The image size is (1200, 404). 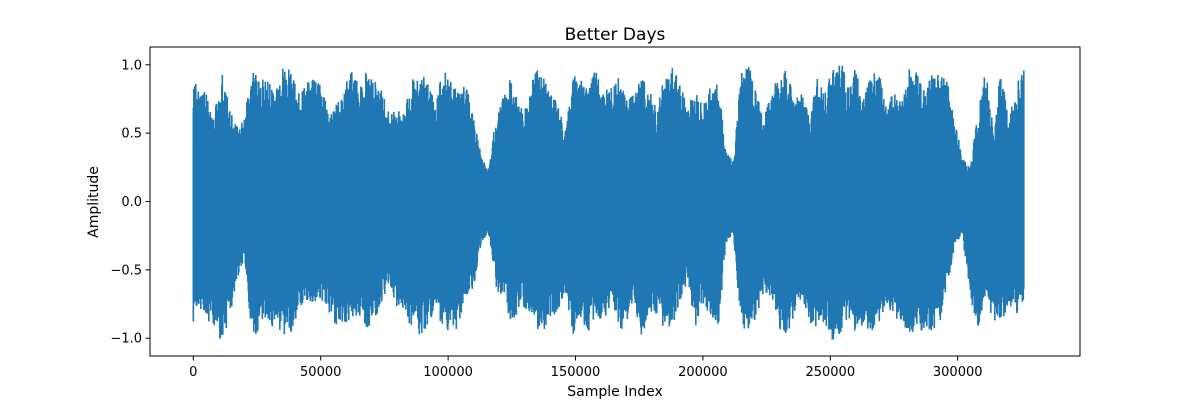 What do you see at coordinates (126, 339) in the screenshot?
I see `y-tick-label: −1.0` at bounding box center [126, 339].